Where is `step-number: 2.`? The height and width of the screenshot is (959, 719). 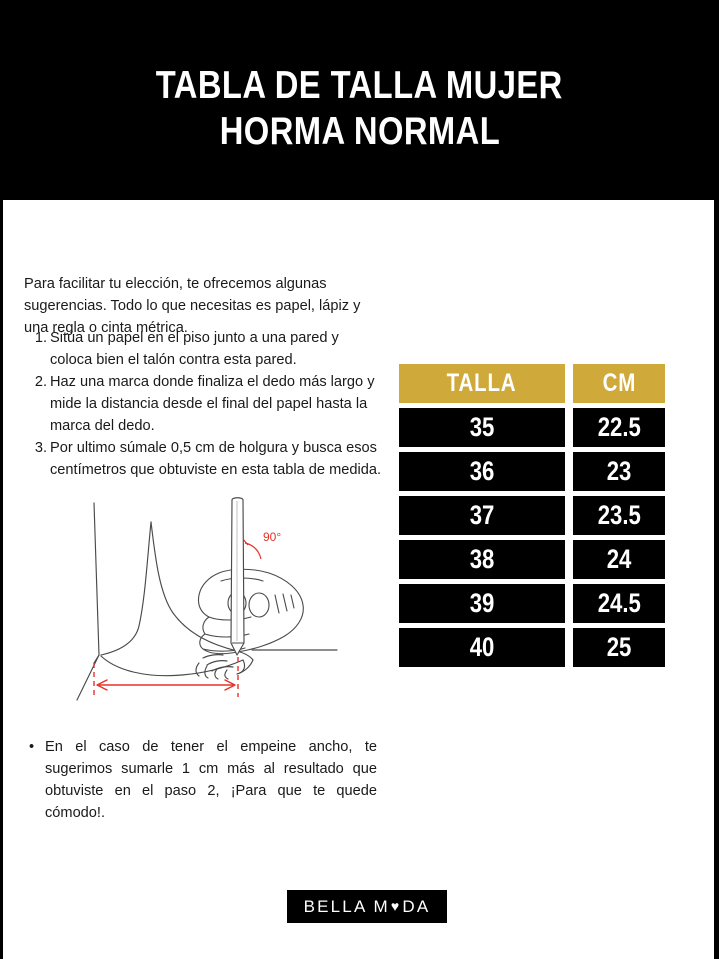
step-number: 2. is located at coordinates (40, 382).